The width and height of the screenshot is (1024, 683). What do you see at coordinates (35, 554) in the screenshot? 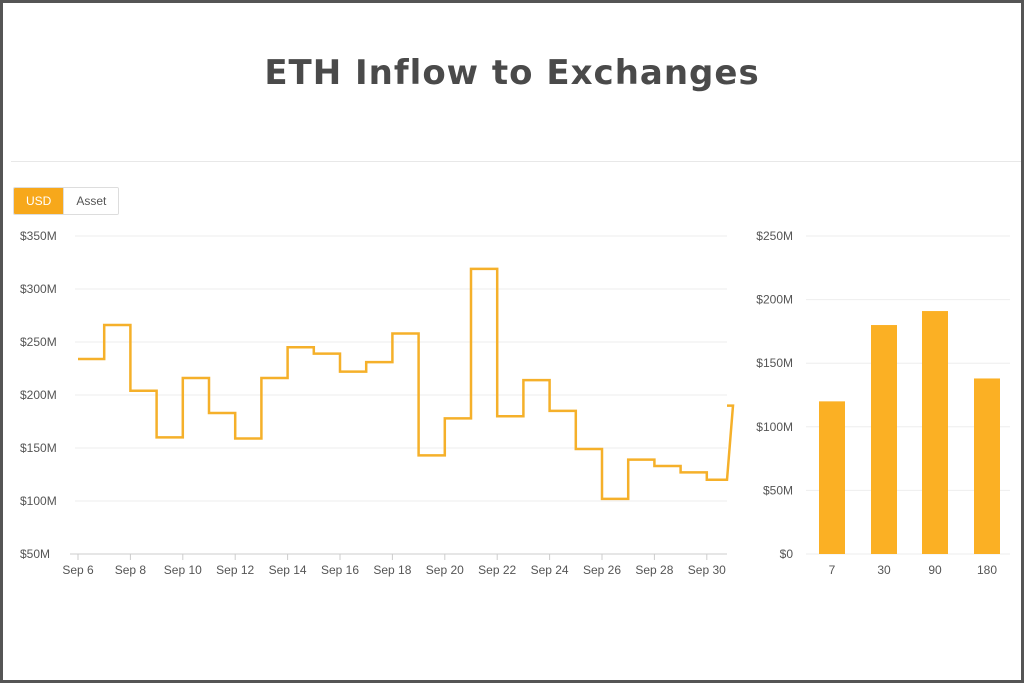
I see `line-y-tick-label: $50M` at bounding box center [35, 554].